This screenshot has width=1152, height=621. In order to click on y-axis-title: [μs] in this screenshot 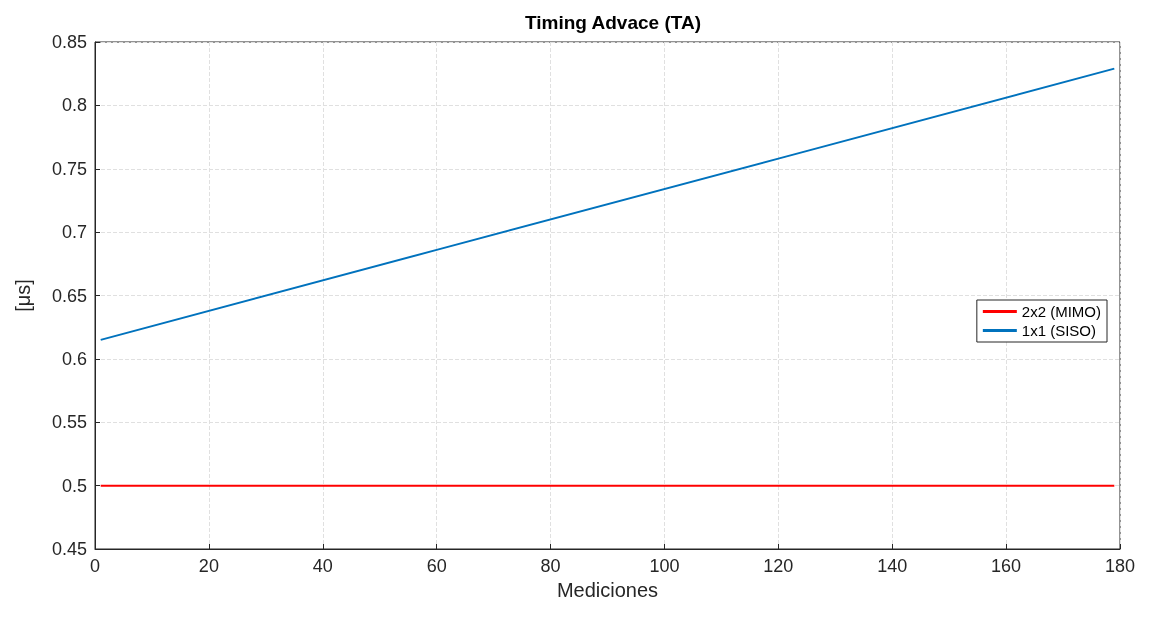, I will do `click(23, 295)`.